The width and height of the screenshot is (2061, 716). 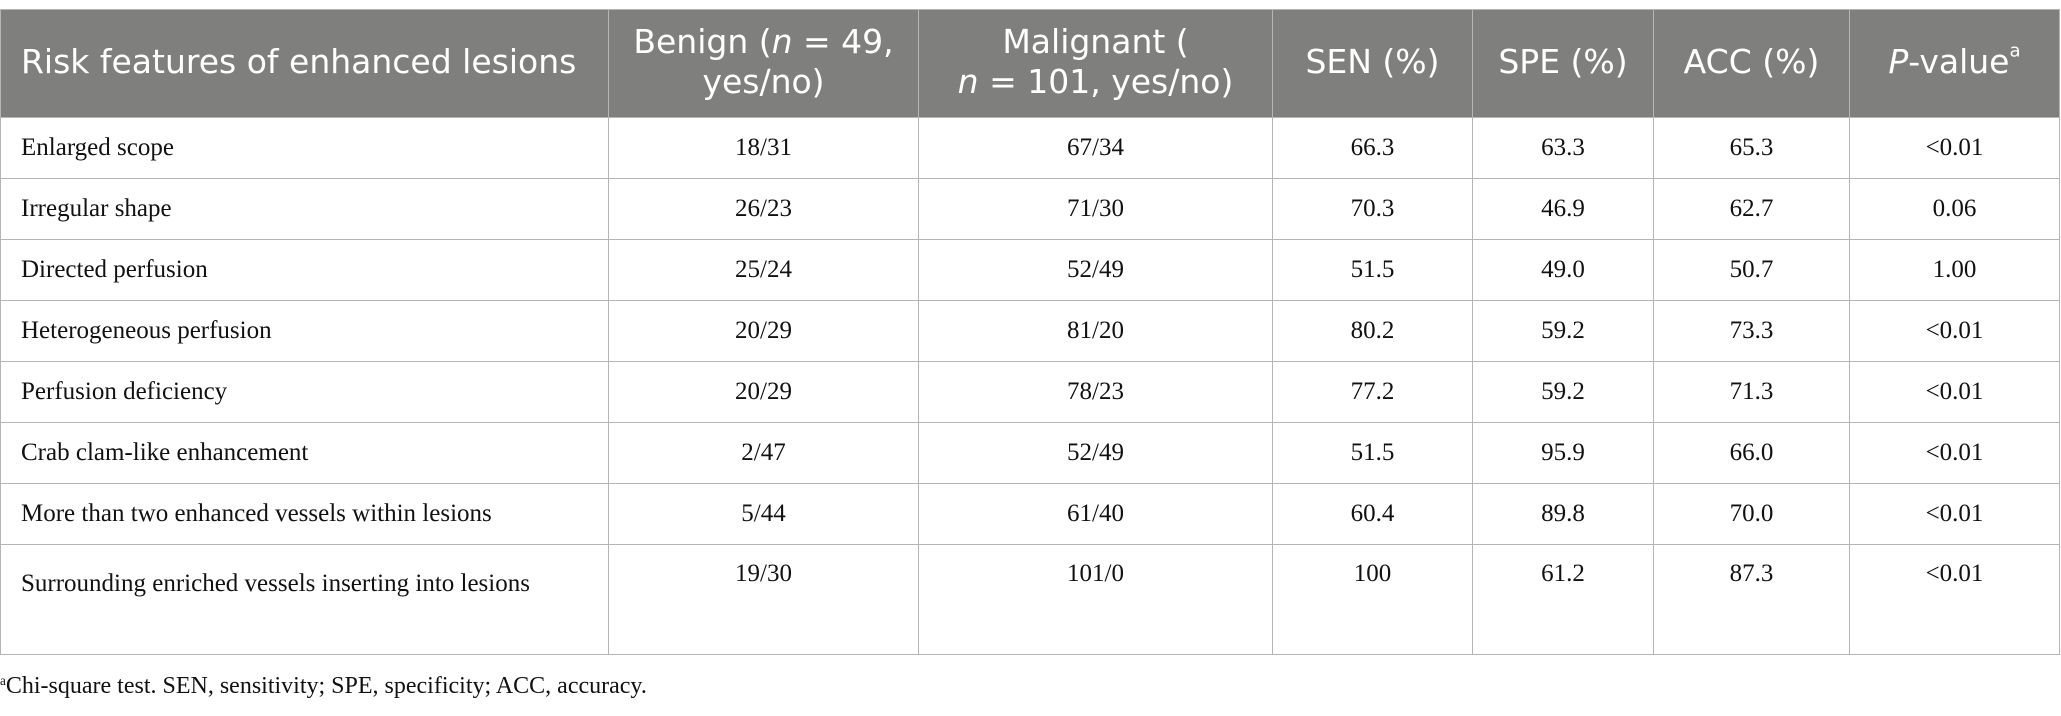 I want to click on row-acc: 70.0, so click(x=1751, y=514).